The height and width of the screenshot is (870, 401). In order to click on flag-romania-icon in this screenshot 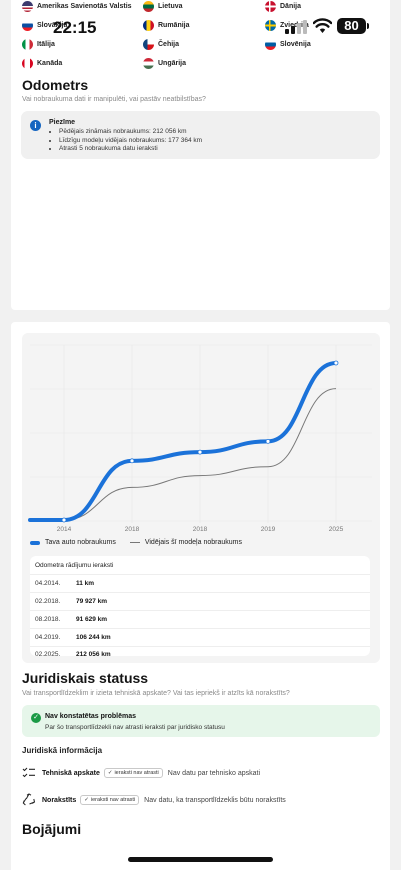, I will do `click(148, 25)`.